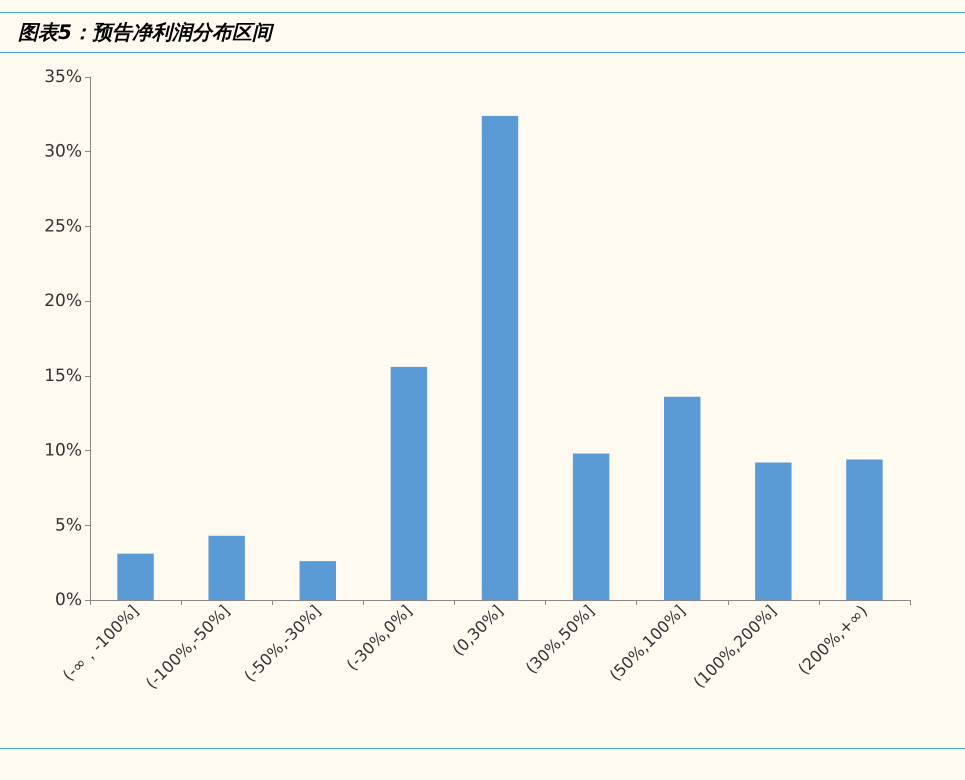 This screenshot has height=780, width=965. I want to click on y-tick-label: 35%, so click(63, 77).